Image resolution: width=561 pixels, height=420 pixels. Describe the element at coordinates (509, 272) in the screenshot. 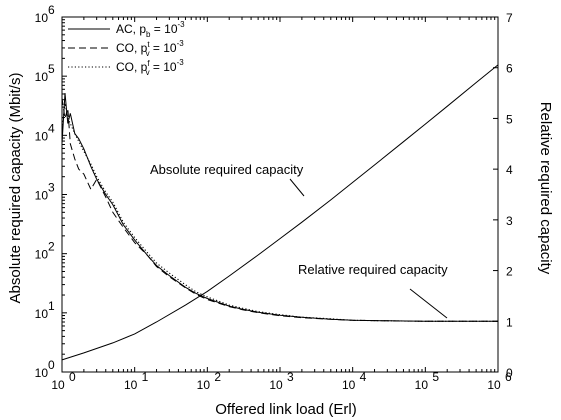

I see `y-right-tick-label: 2` at that location.